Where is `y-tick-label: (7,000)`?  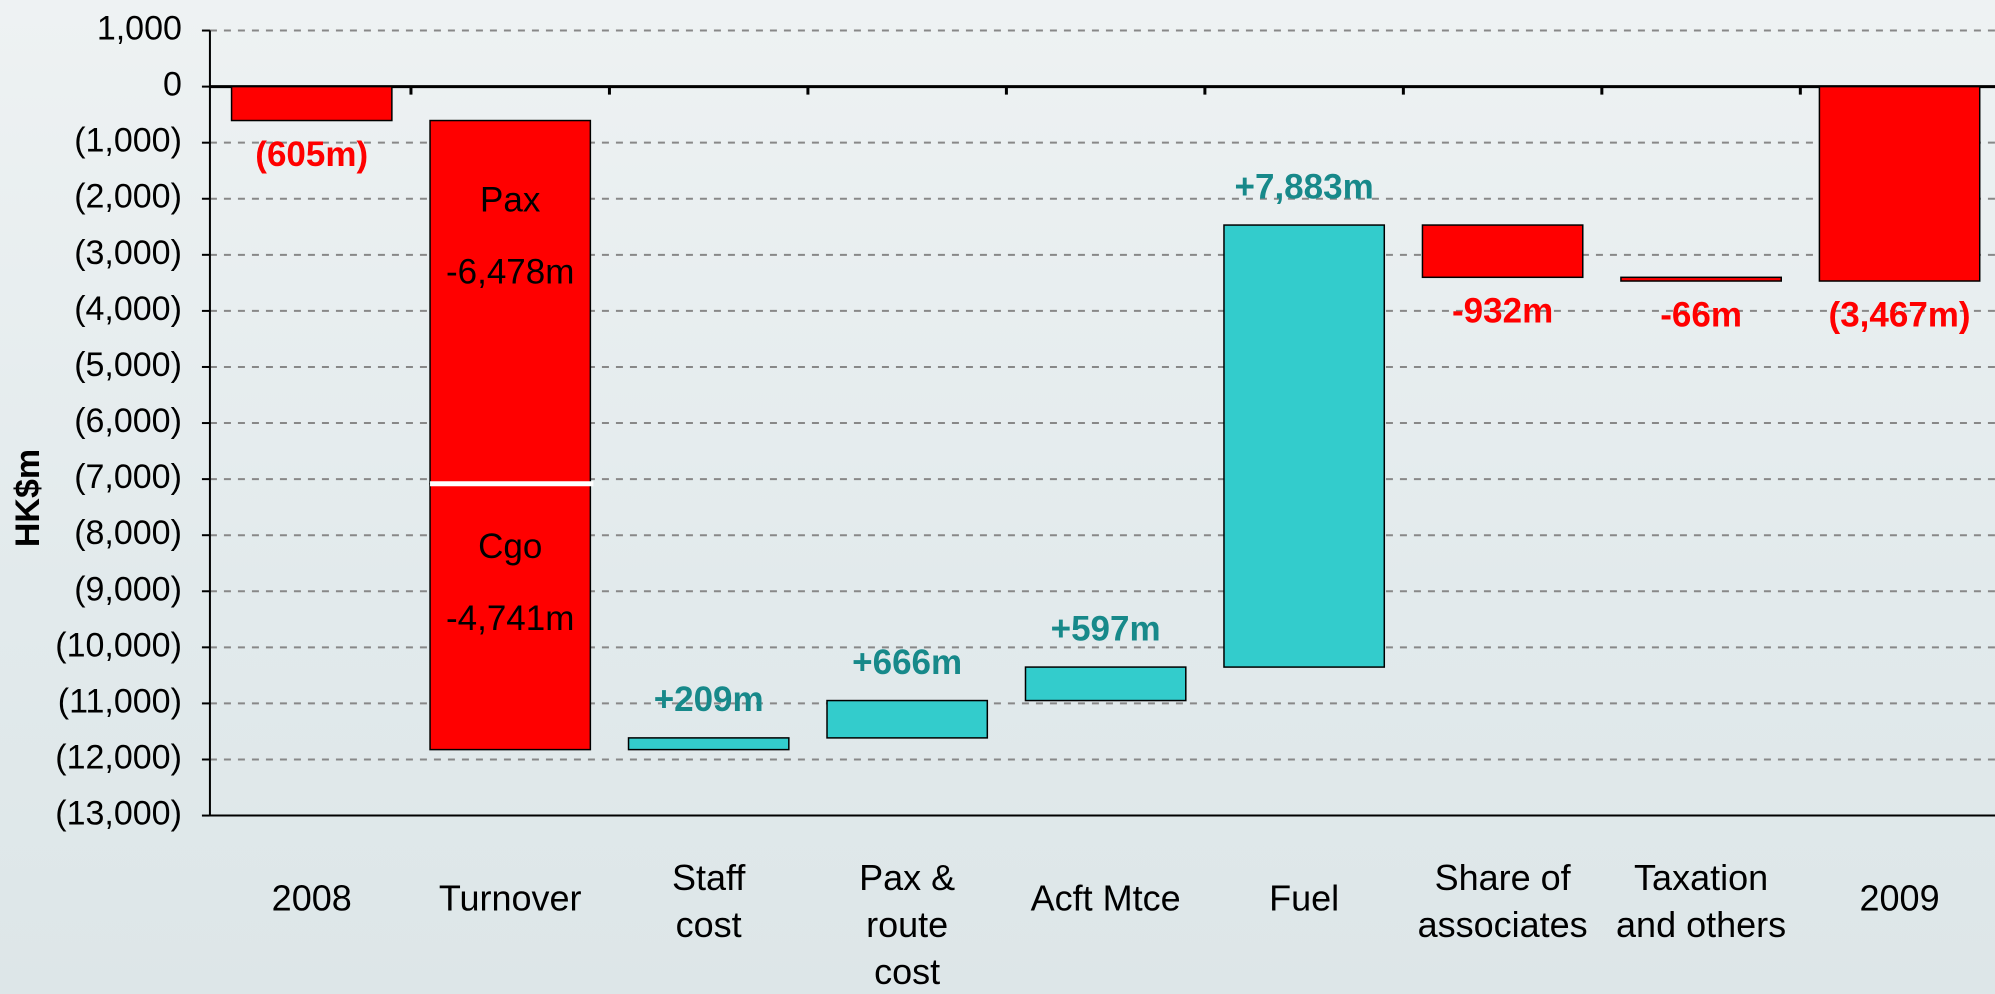
y-tick-label: (7,000) is located at coordinates (128, 477).